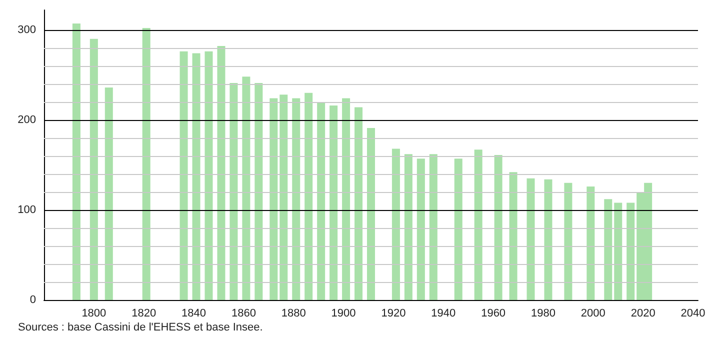 The width and height of the screenshot is (710, 340). I want to click on x-tick-label: 1900, so click(343, 314).